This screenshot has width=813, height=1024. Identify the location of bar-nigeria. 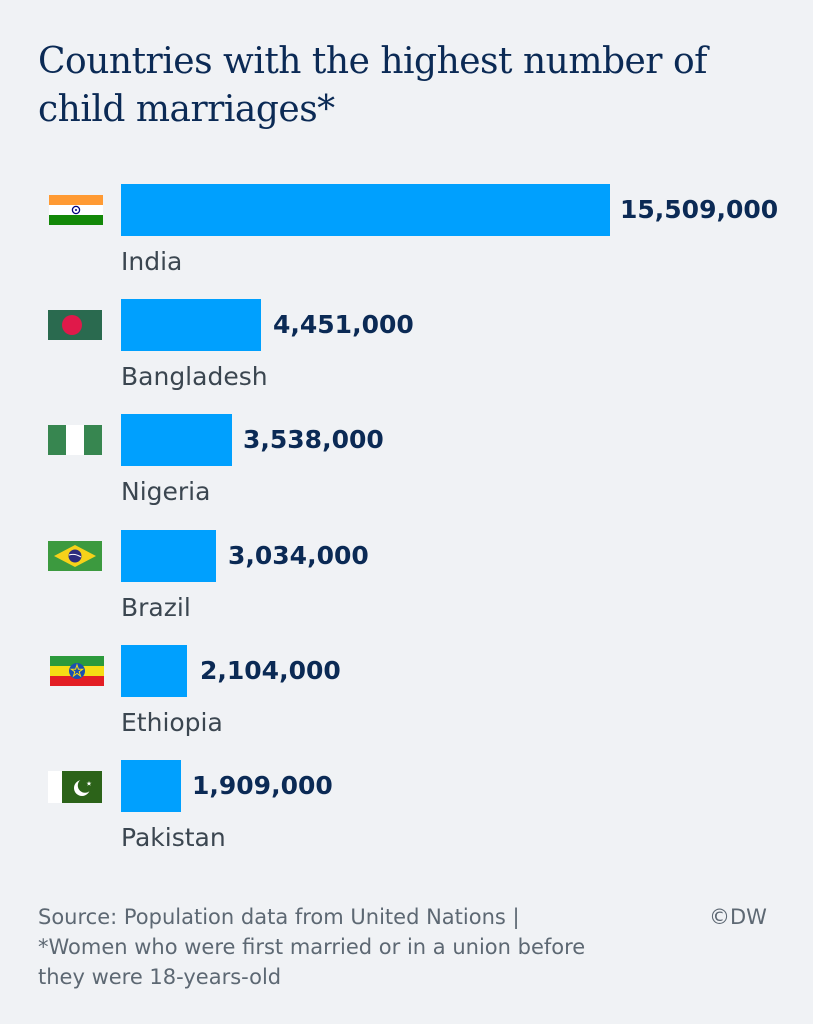
(176, 440).